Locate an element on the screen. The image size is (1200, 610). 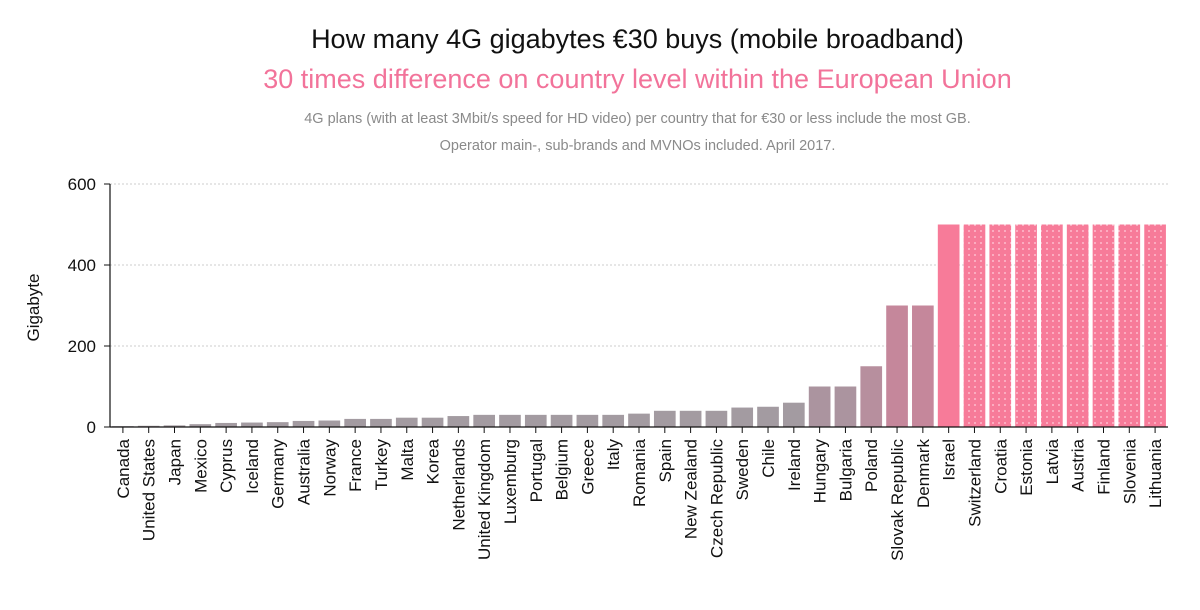
x-tick-label: Greece is located at coordinates (587, 467).